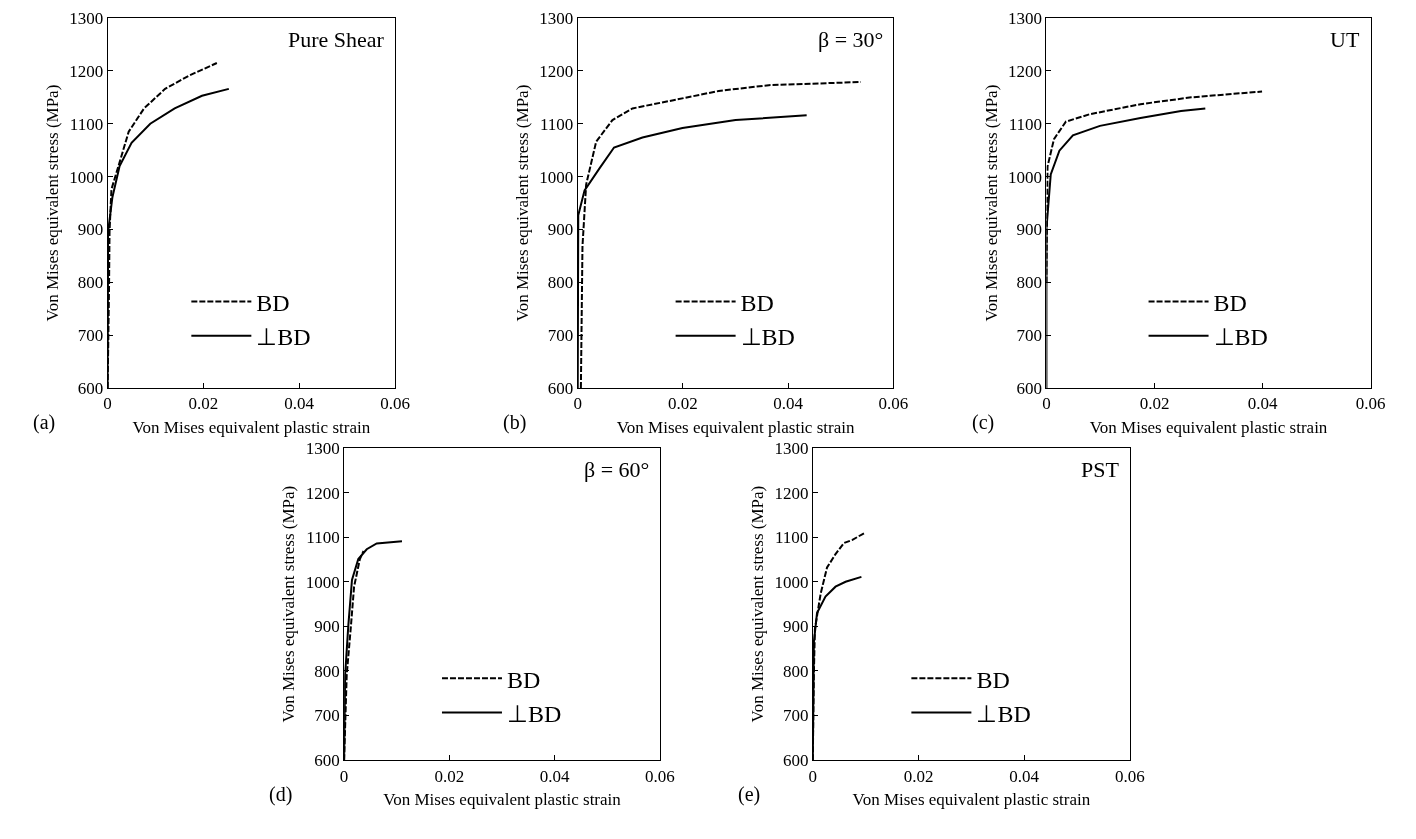 The image size is (1416, 839). I want to click on text: (e), so click(749, 794).